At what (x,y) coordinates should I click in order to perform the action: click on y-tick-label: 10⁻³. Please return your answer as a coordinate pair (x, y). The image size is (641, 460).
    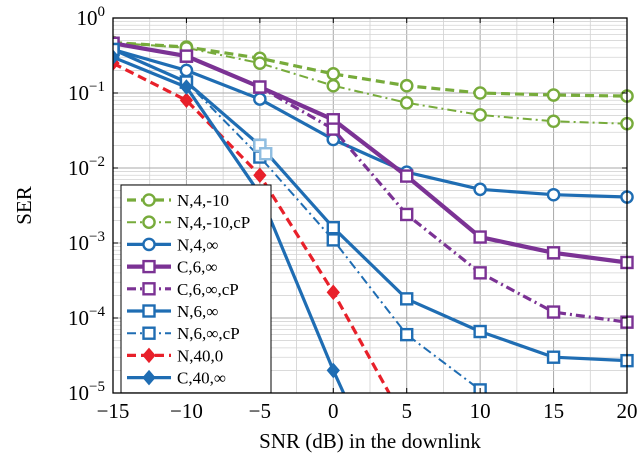
    Looking at the image, I should click on (86, 242).